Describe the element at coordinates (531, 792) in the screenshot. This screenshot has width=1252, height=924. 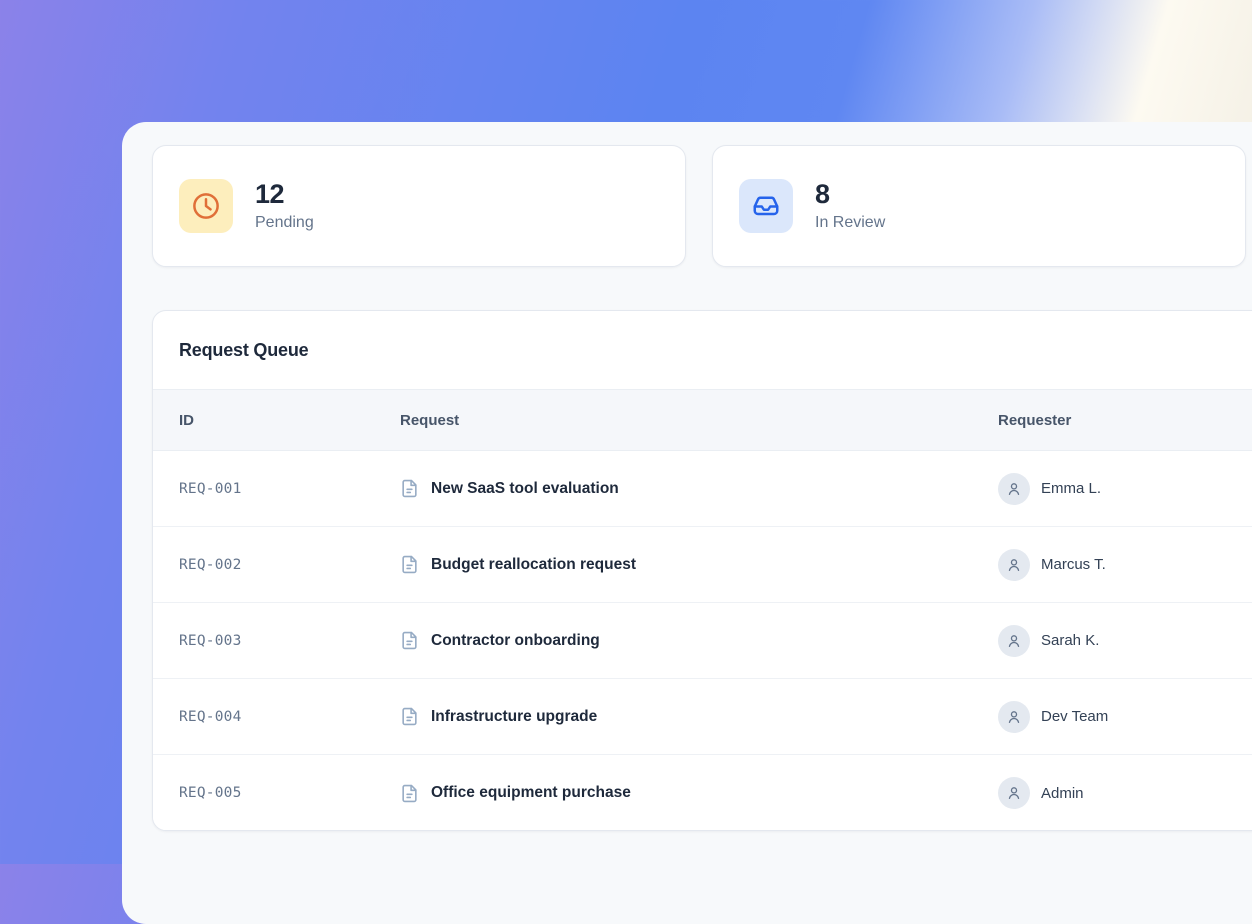
I see `request-title: Office equipment purchase` at that location.